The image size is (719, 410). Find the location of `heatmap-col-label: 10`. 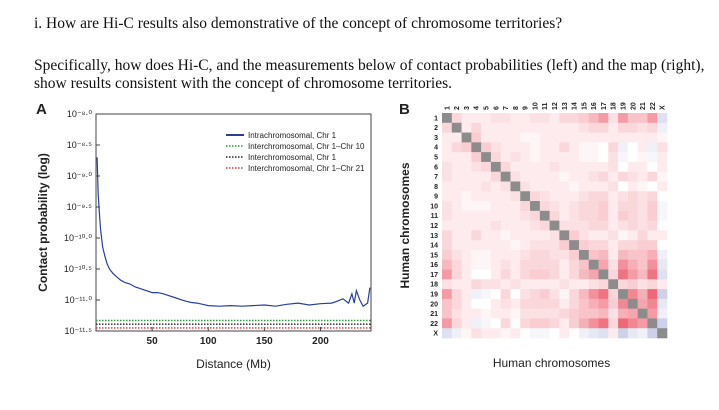

heatmap-col-label: 10 is located at coordinates (535, 106).